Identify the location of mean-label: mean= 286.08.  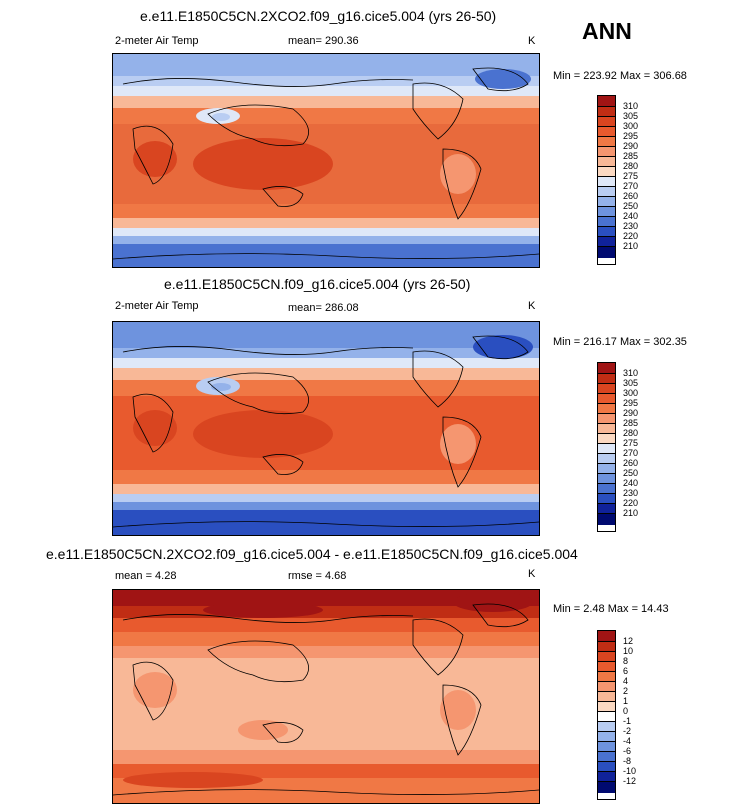
(323, 308).